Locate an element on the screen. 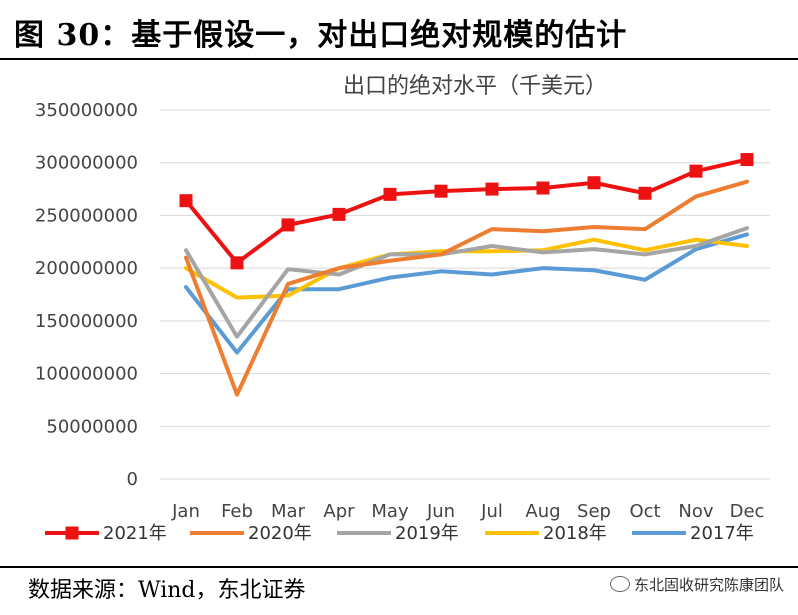 This screenshot has height=615, width=798. x-tick-label: Aug is located at coordinates (542, 511).